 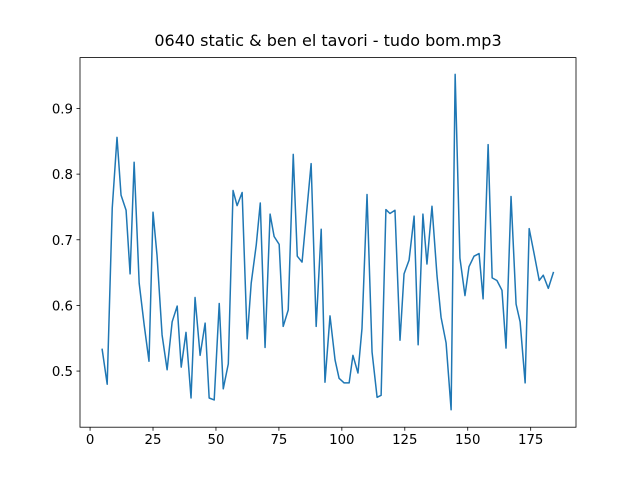 What do you see at coordinates (467, 440) in the screenshot?
I see `x-tick-label: 150` at bounding box center [467, 440].